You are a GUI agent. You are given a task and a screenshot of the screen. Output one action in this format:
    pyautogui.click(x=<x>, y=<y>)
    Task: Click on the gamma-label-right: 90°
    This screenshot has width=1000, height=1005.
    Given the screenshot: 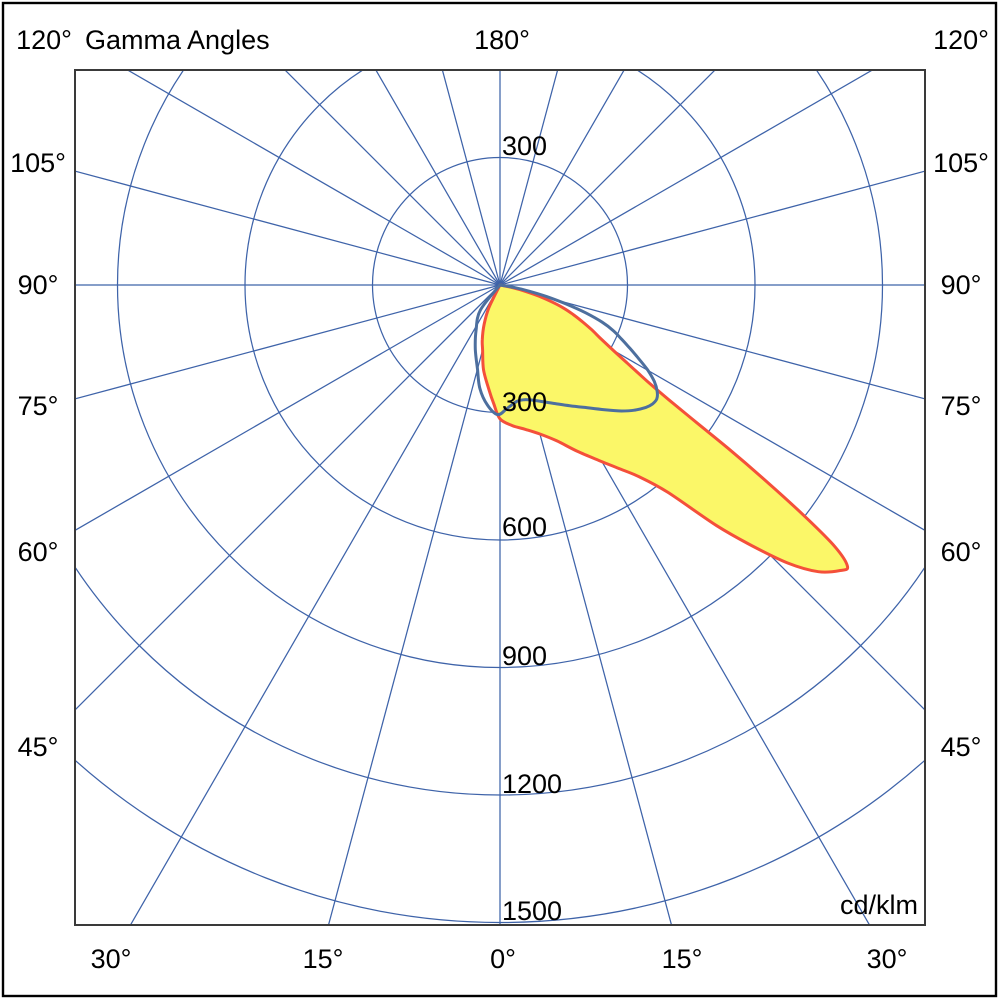 What is the action you would take?
    pyautogui.click(x=961, y=285)
    